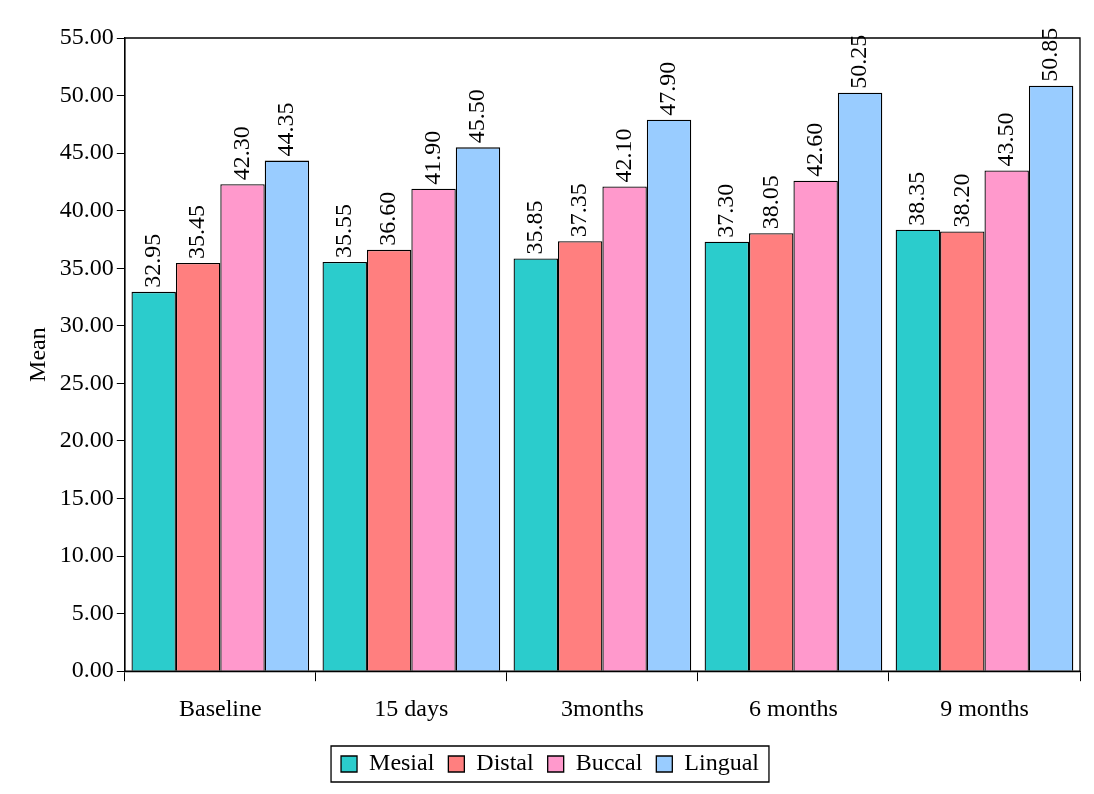 This screenshot has height=794, width=1094. What do you see at coordinates (534, 227) in the screenshot?
I see `text: 35.85` at bounding box center [534, 227].